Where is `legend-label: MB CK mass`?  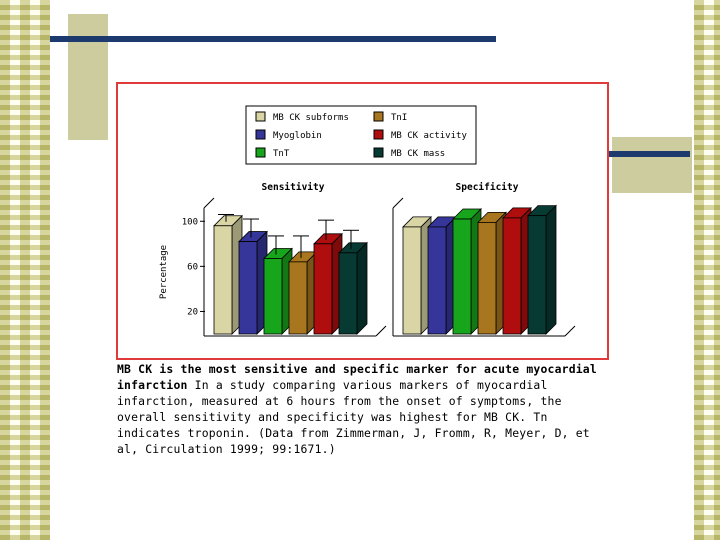
legend-label: MB CK mass is located at coordinates (418, 154).